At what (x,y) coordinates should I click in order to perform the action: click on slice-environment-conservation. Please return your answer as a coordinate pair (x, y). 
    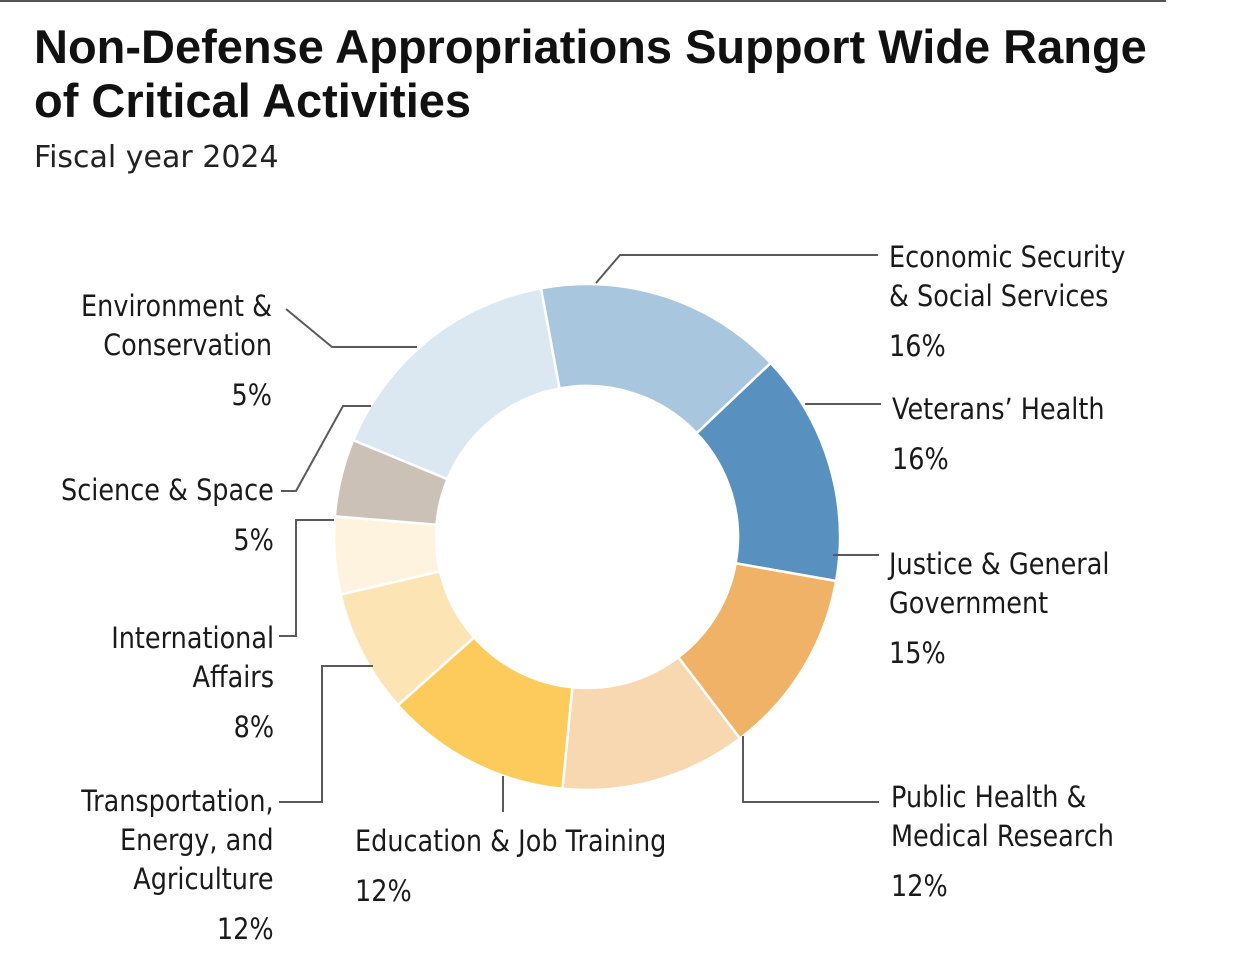
    Looking at the image, I should click on (391, 482).